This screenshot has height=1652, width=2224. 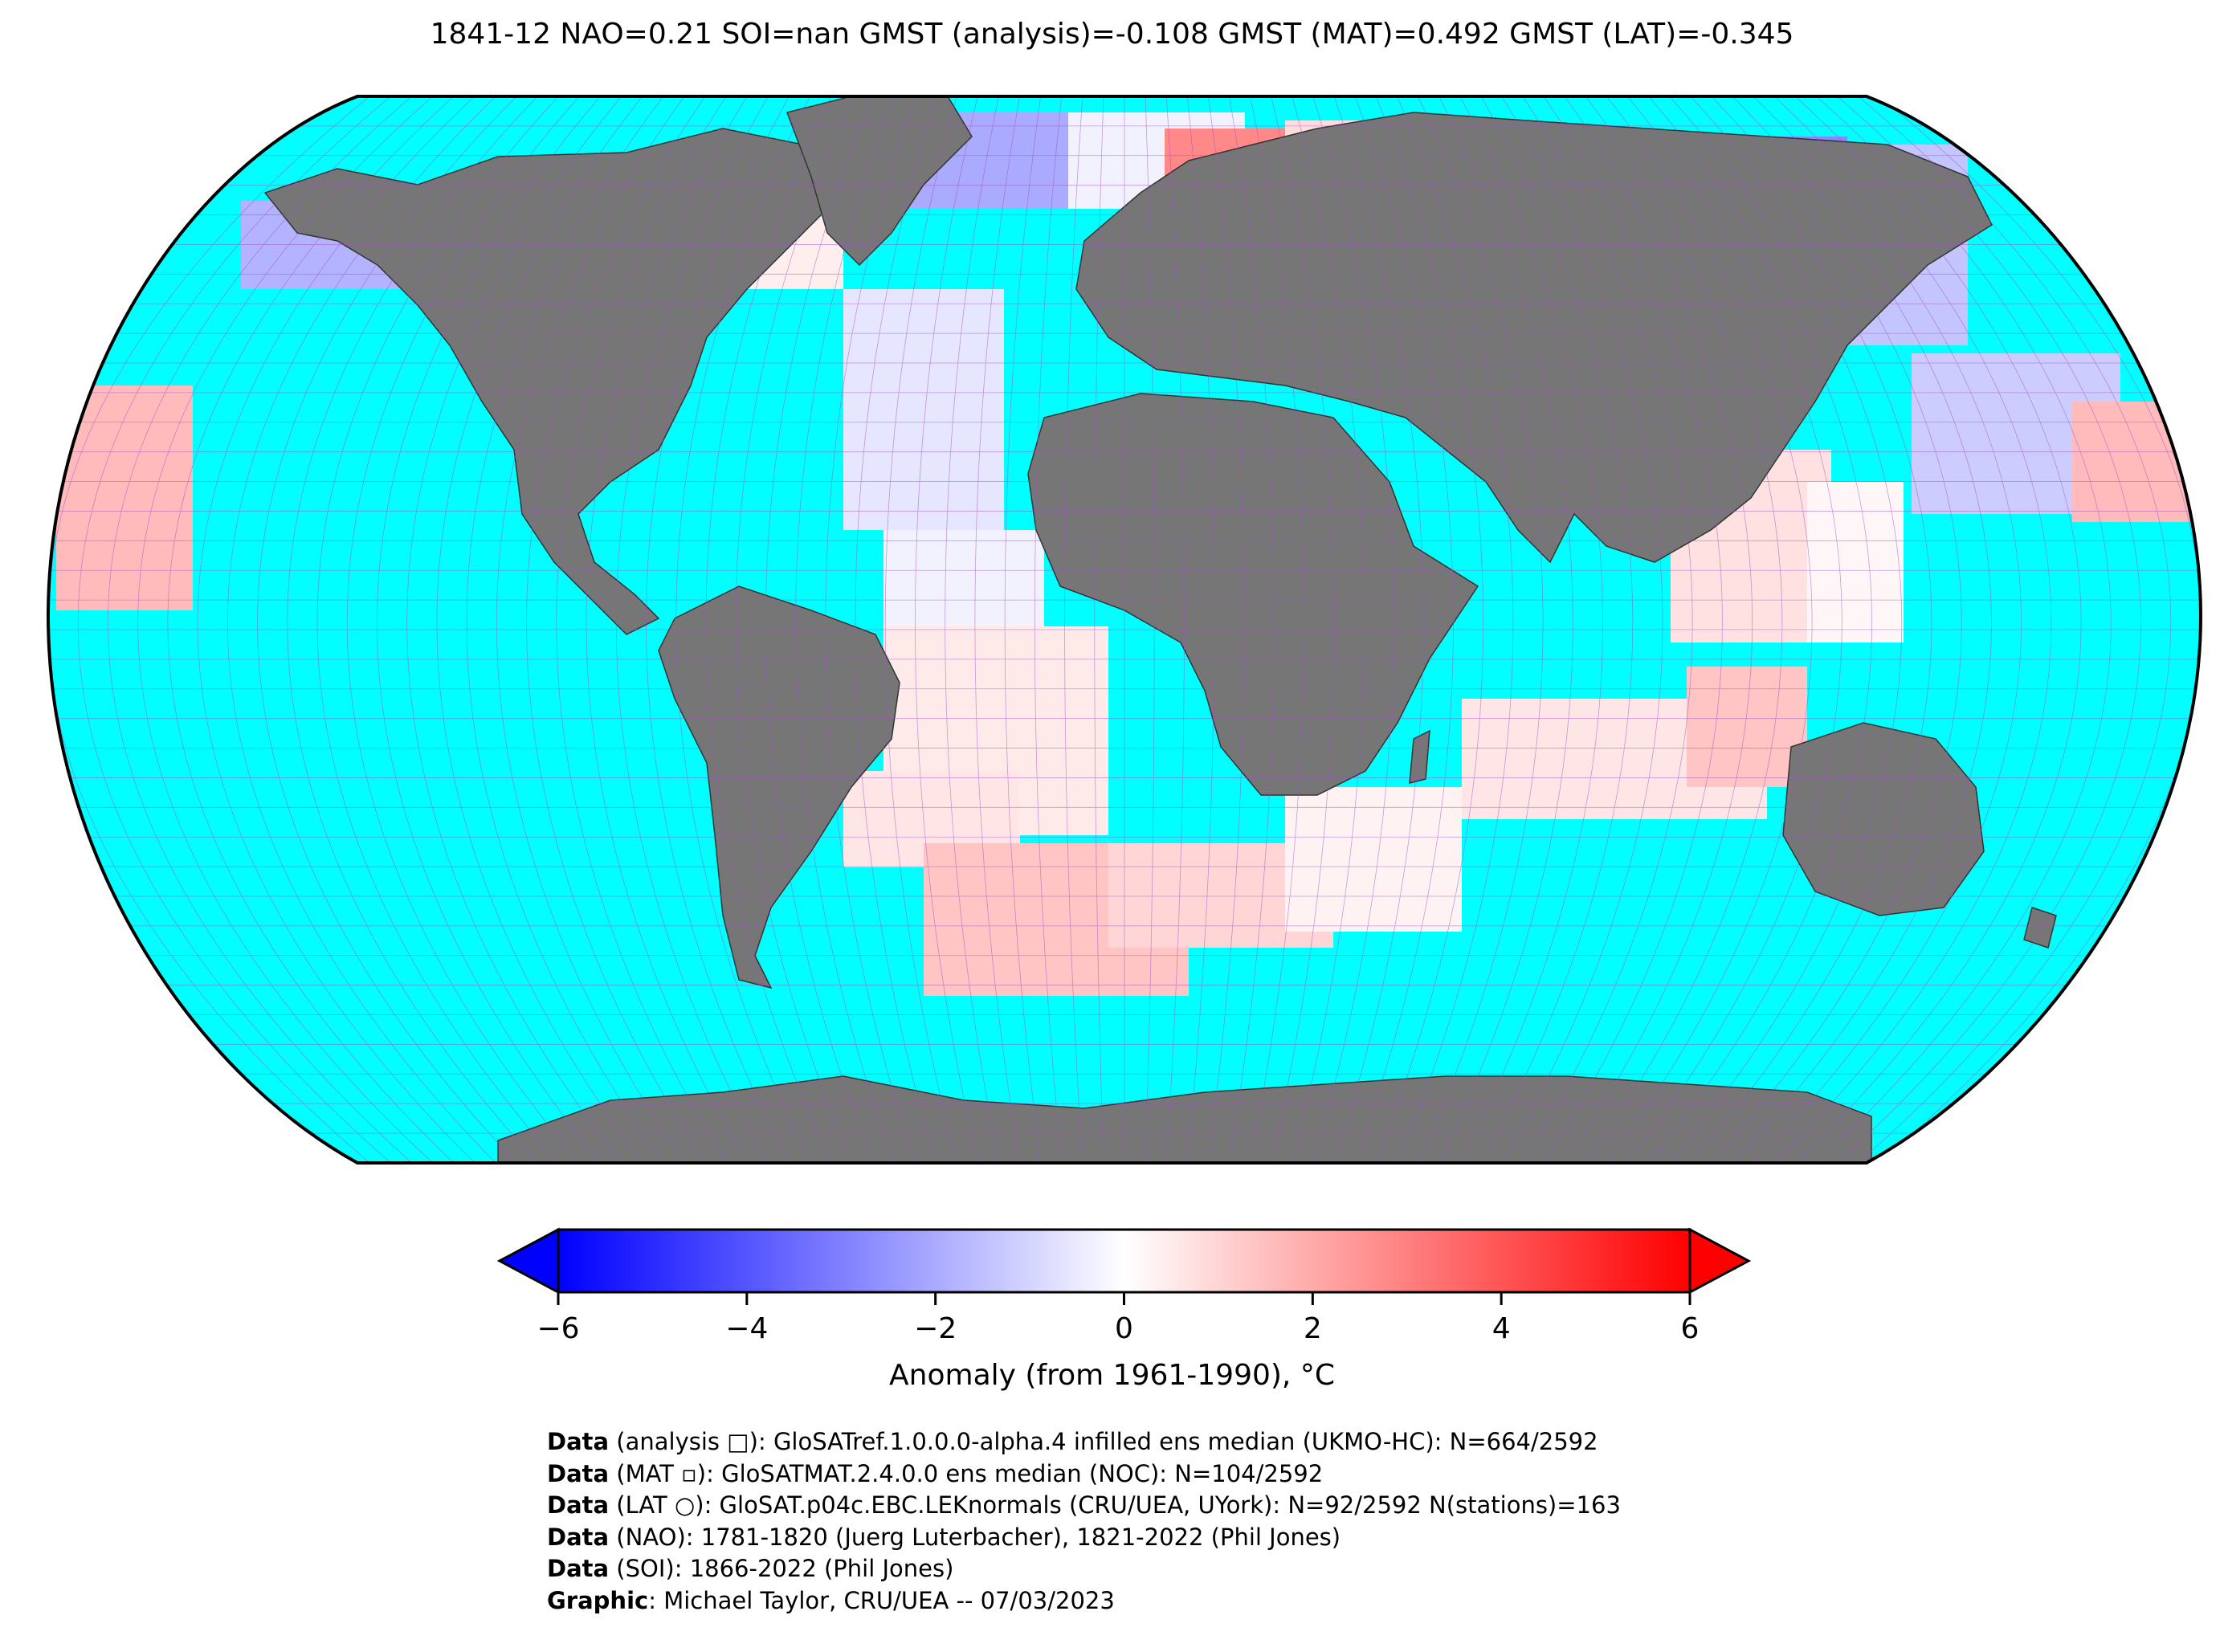 What do you see at coordinates (2040, 927) in the screenshot?
I see `new-zealand-landmass` at bounding box center [2040, 927].